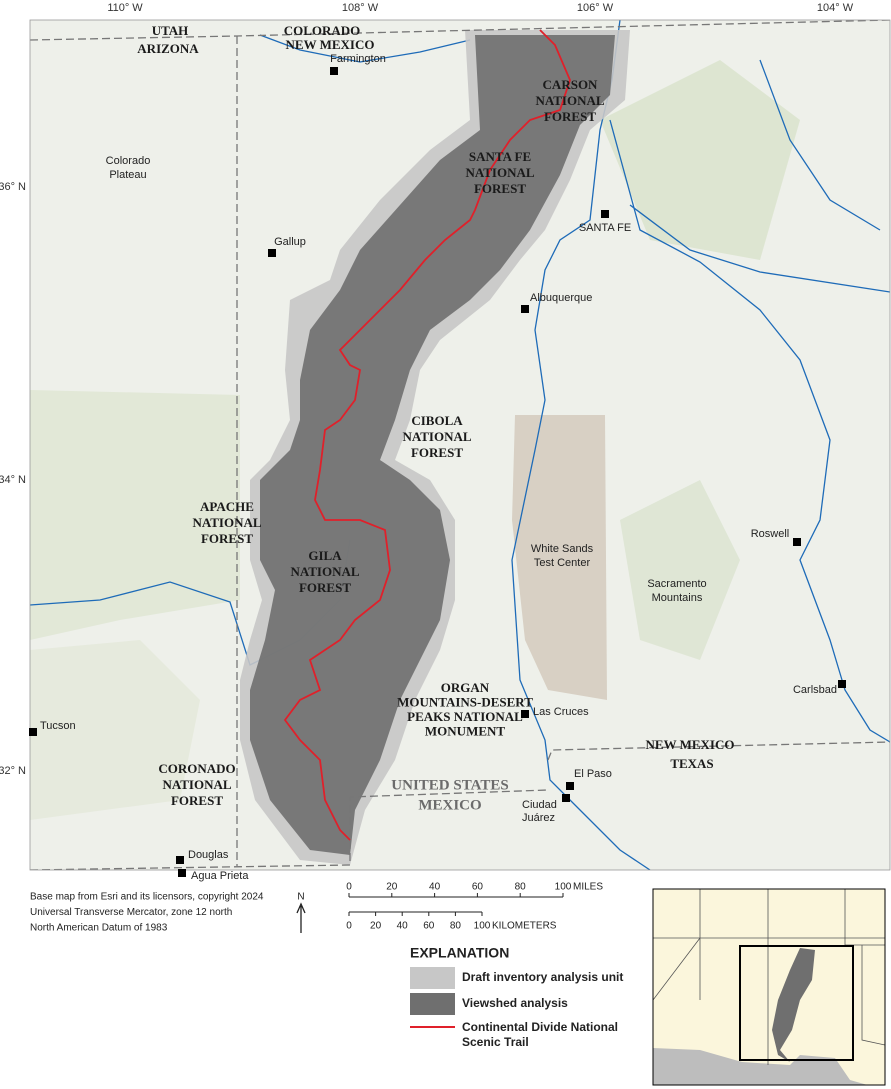  I want to click on forest-label: CORONADO, so click(196, 768).